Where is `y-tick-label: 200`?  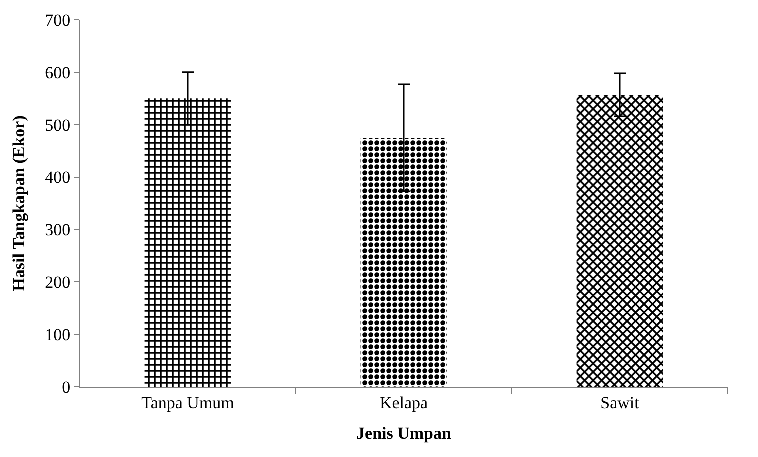
y-tick-label: 200 is located at coordinates (58, 282).